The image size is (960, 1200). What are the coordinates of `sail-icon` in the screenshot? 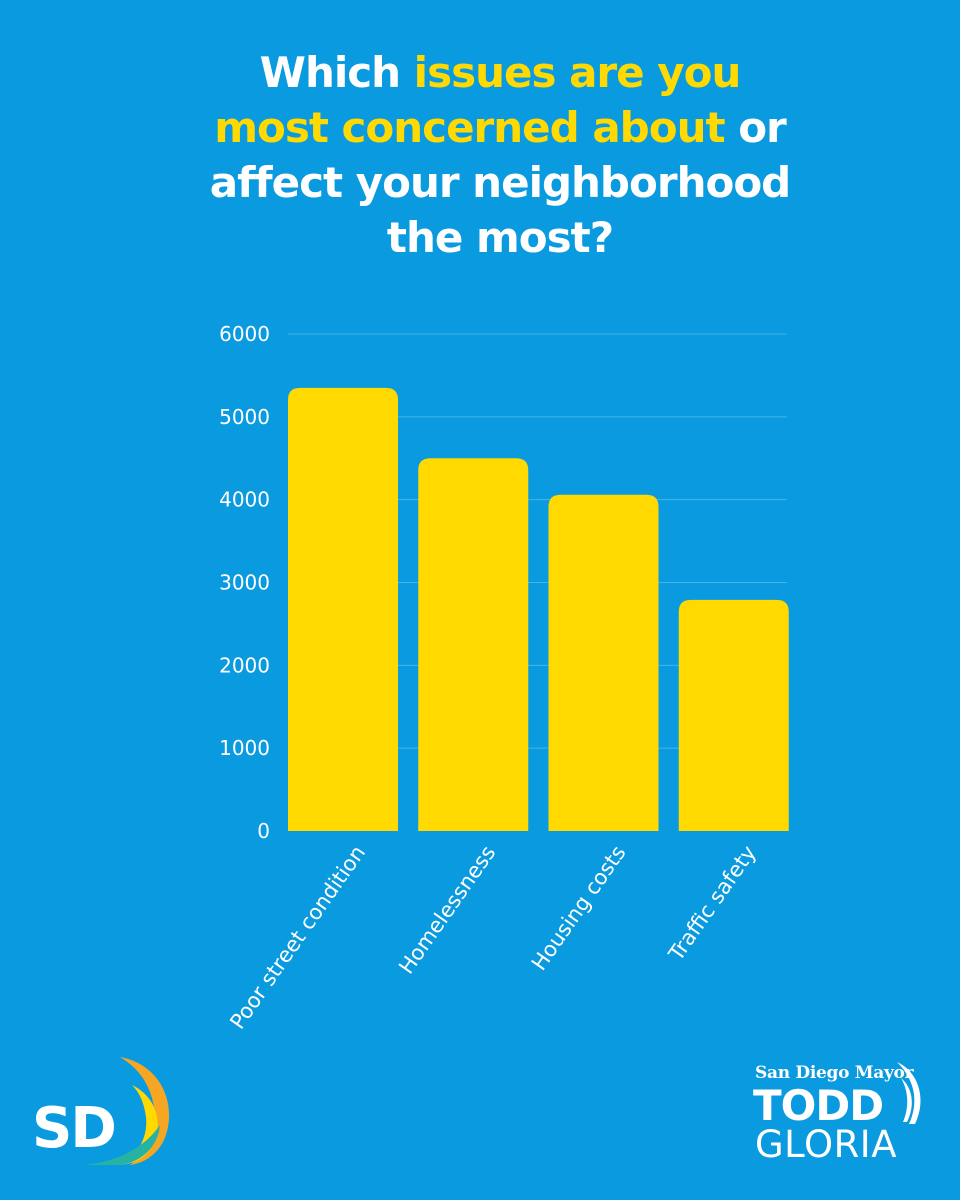 It's located at (909, 1093).